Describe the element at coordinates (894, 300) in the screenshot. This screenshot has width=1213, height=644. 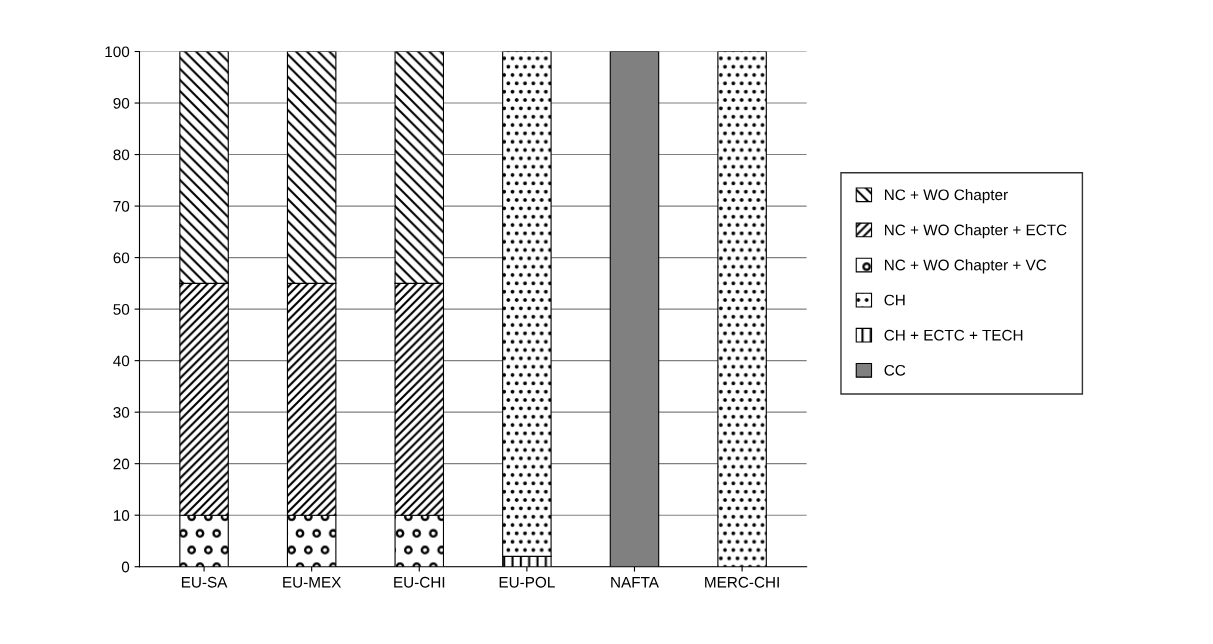
I see `legend-label: CH` at that location.